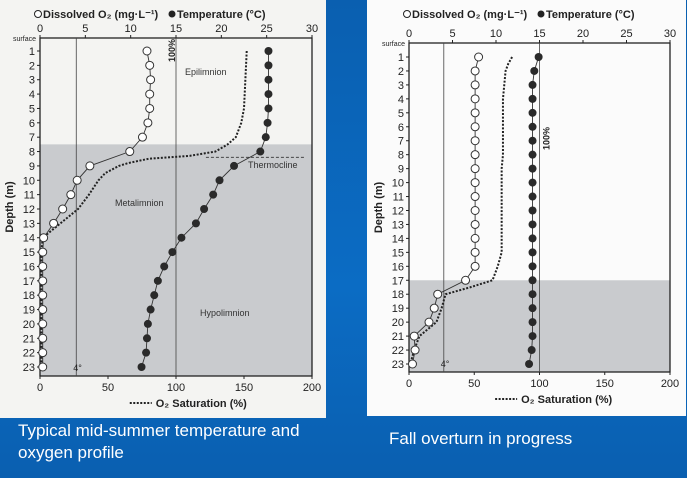 This screenshot has width=687, height=478. I want to click on ref-line-4c-label: 4°, so click(77, 368).